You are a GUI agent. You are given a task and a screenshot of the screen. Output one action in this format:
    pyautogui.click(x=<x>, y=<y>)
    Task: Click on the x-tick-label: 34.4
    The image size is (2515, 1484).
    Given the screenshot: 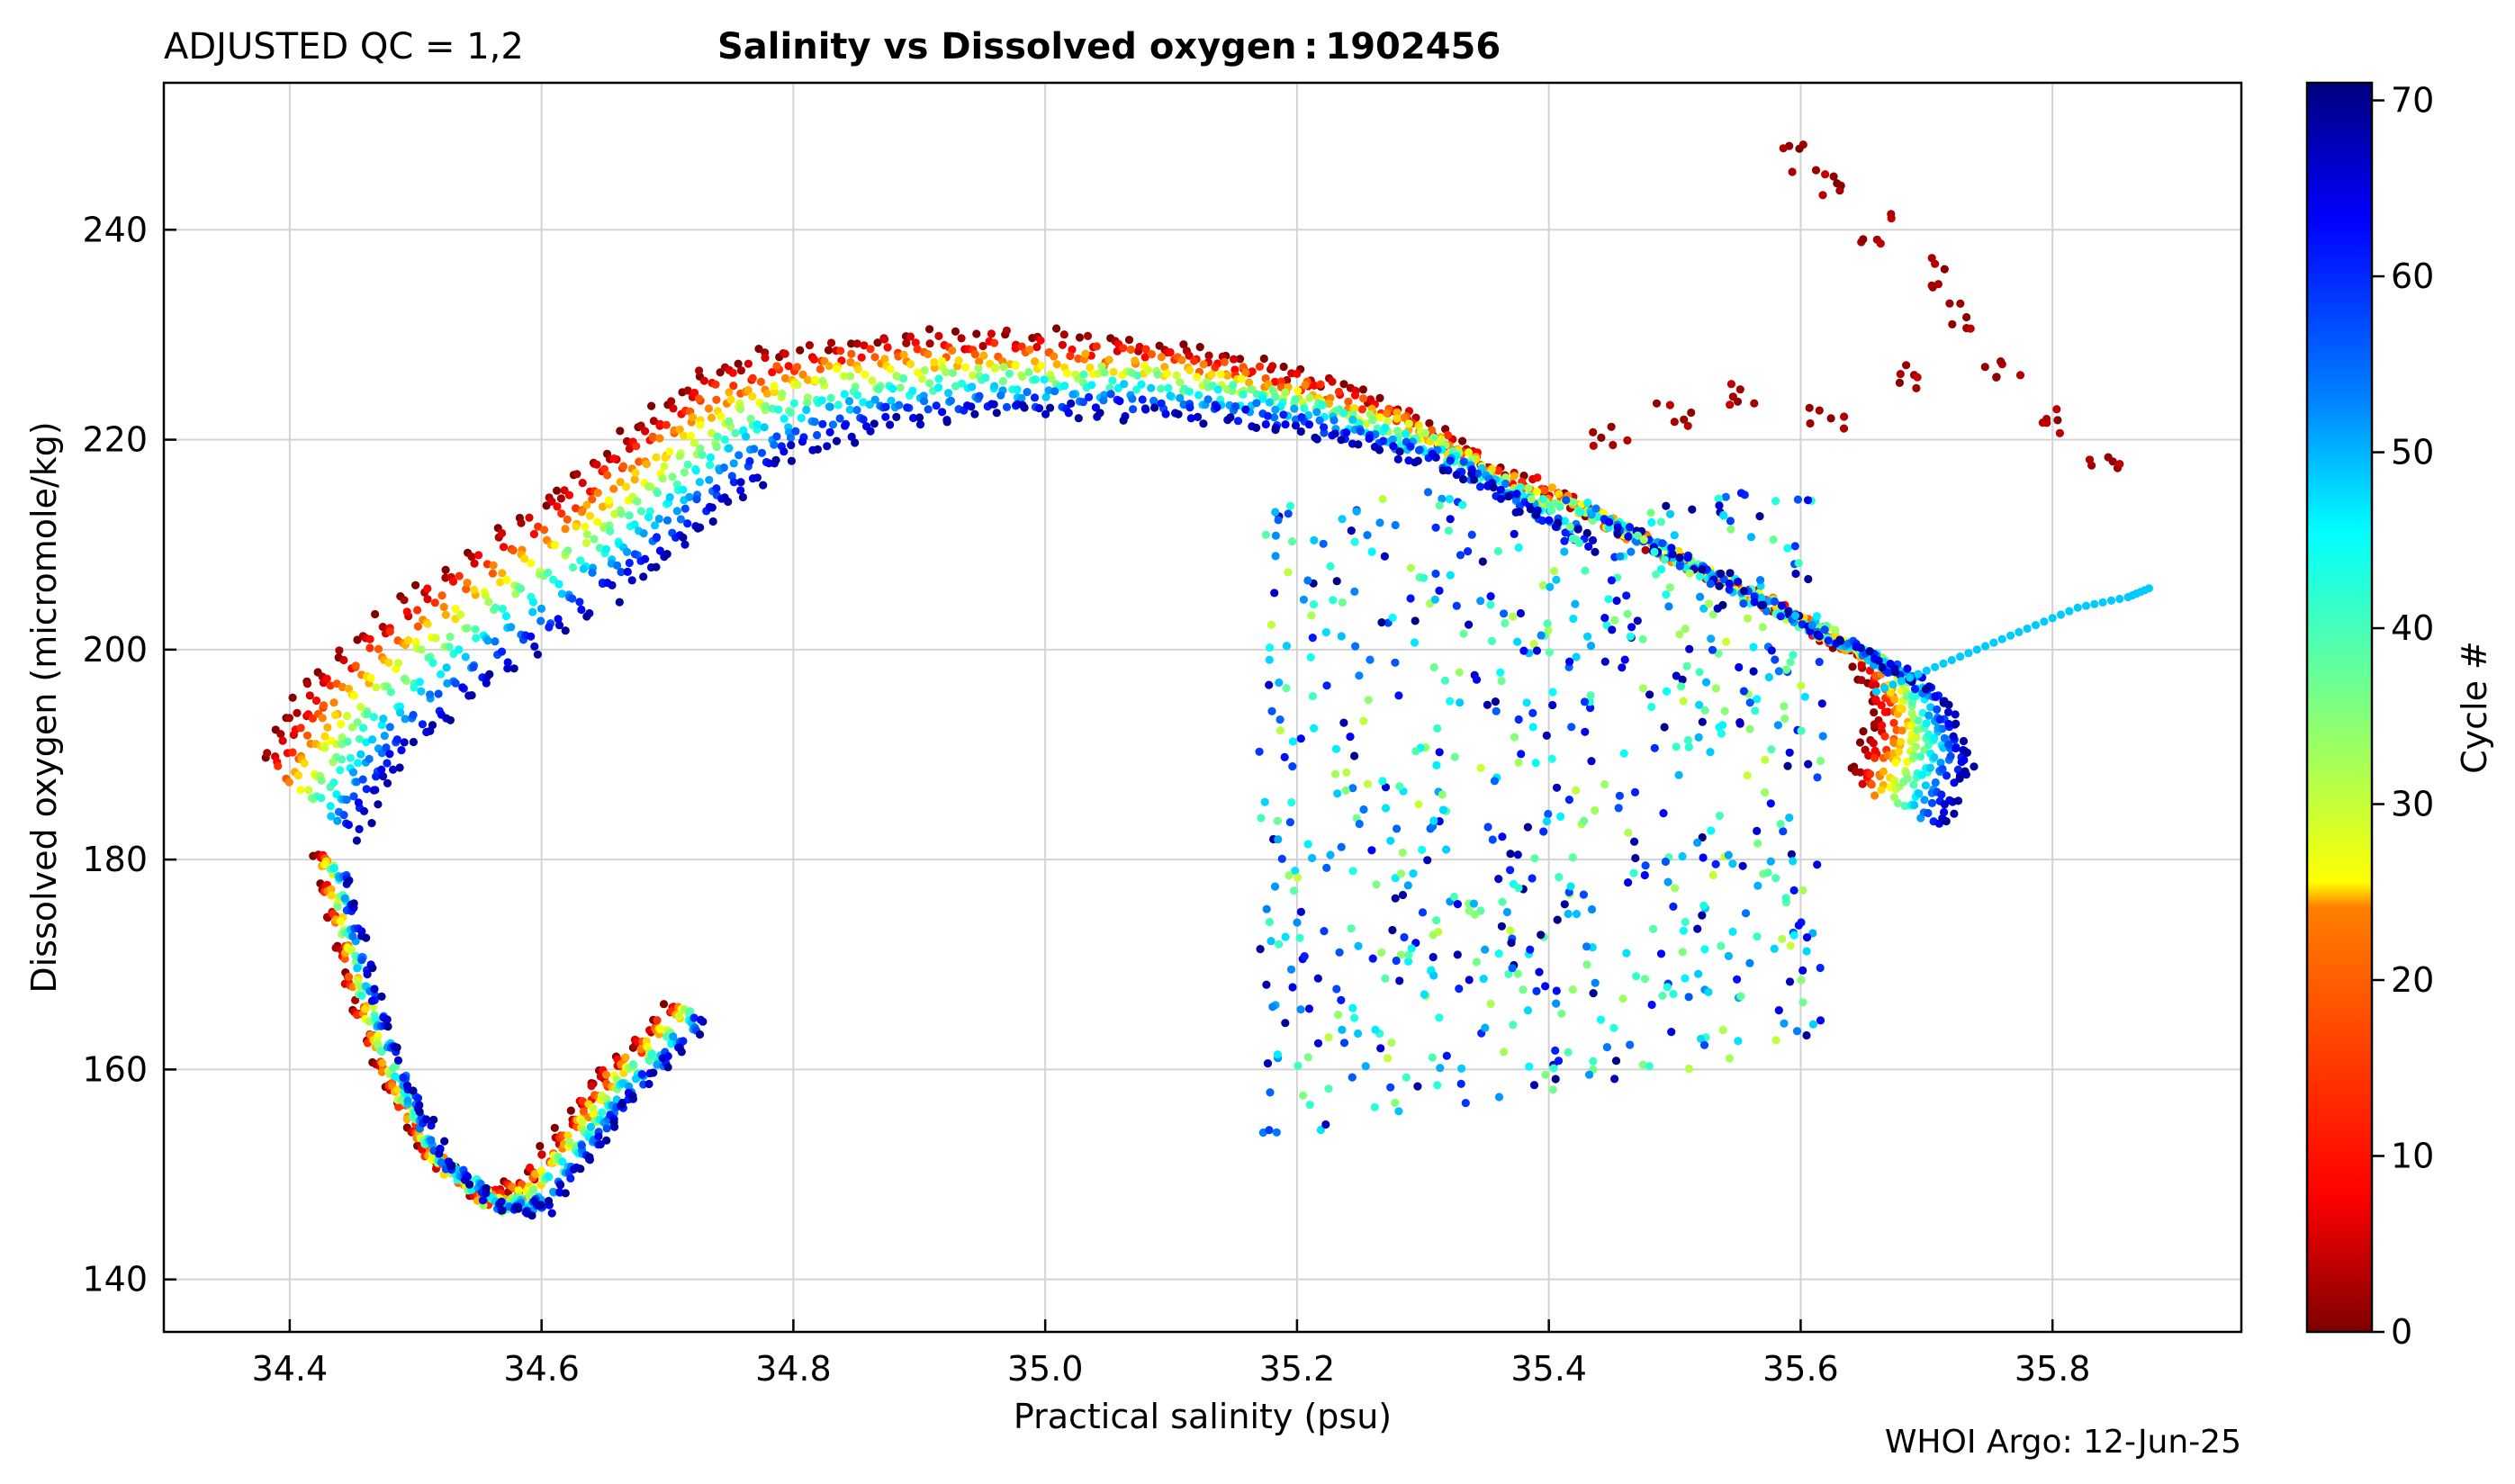 What is the action you would take?
    pyautogui.click(x=290, y=1369)
    